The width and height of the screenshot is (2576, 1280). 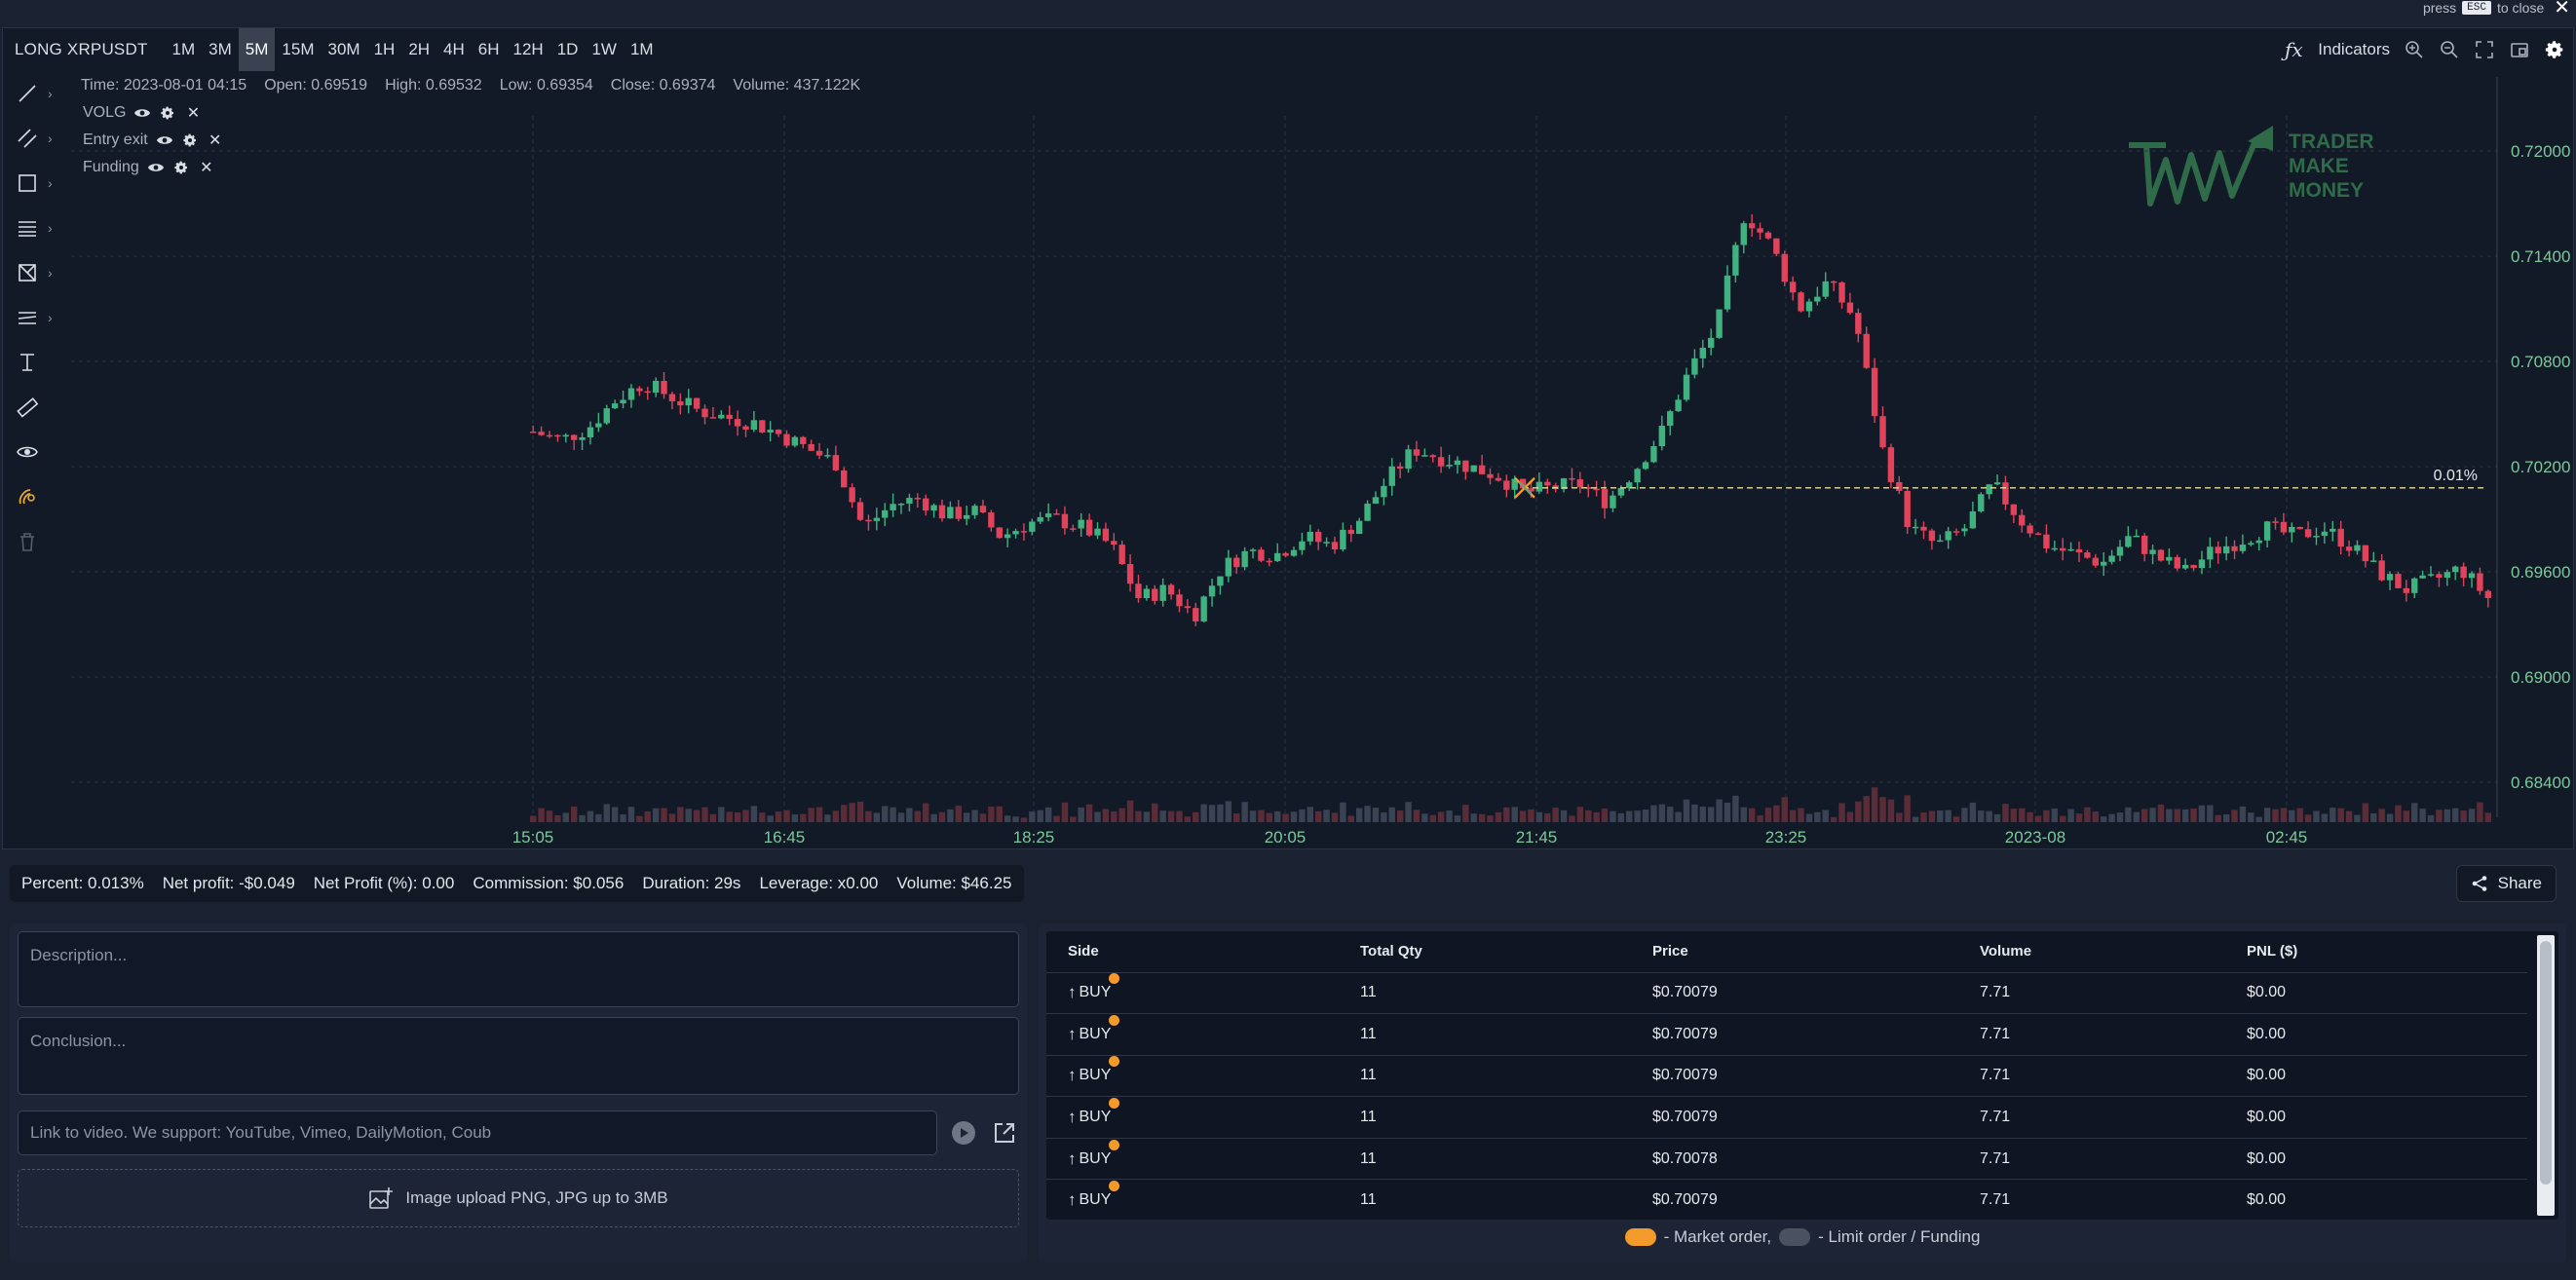 What do you see at coordinates (2554, 49) in the screenshot?
I see `settings-gear-icon` at bounding box center [2554, 49].